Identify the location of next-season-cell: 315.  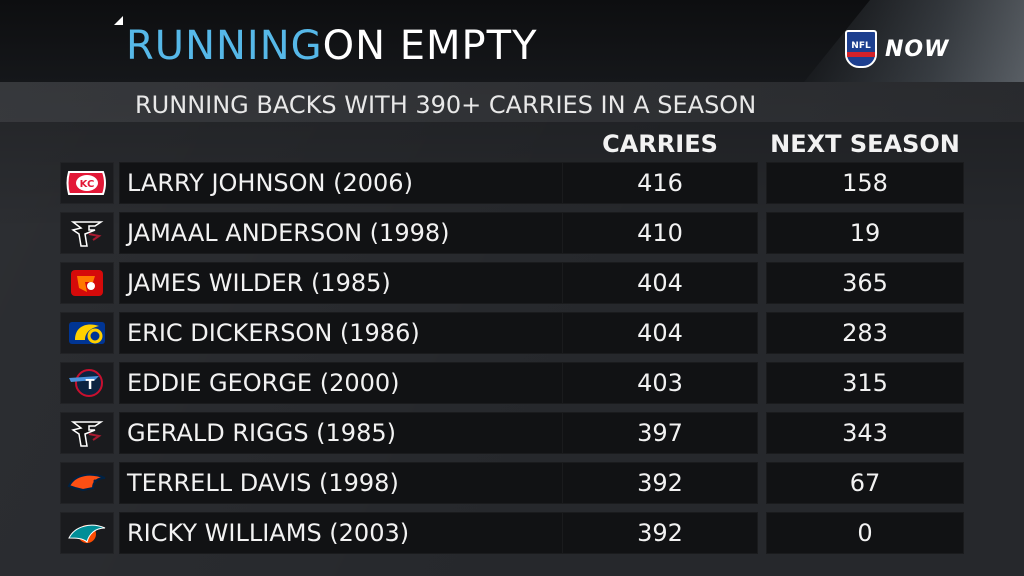
(865, 383).